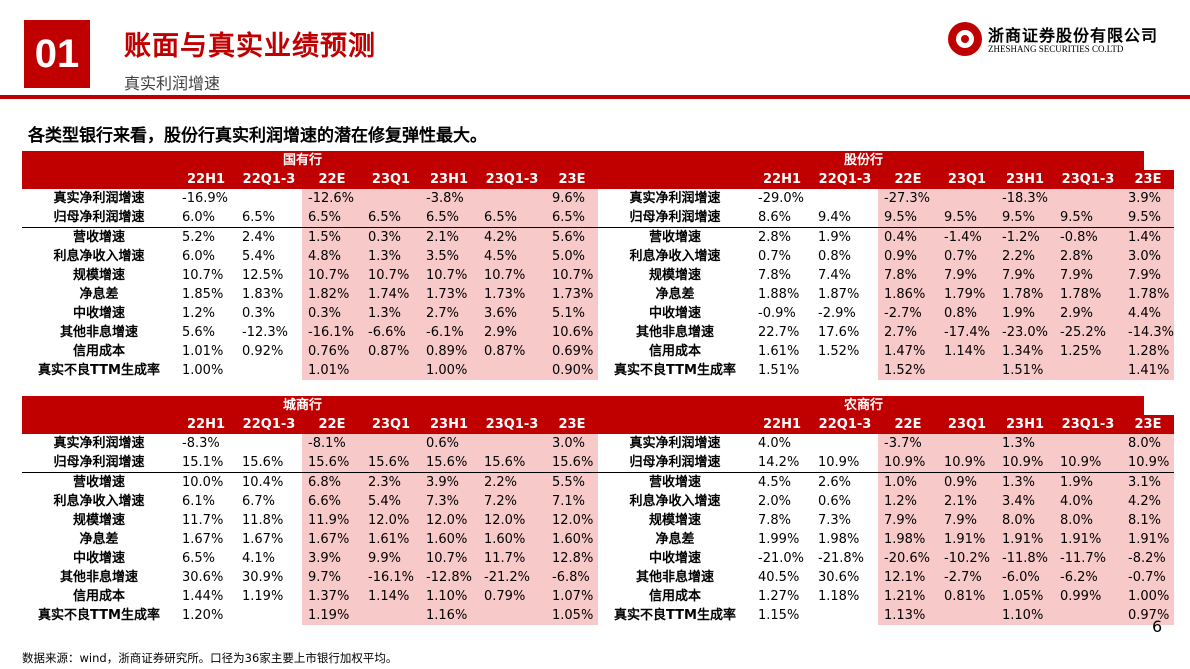 The height and width of the screenshot is (669, 1190). What do you see at coordinates (572, 198) in the screenshot?
I see `value-cell: 9.6%` at bounding box center [572, 198].